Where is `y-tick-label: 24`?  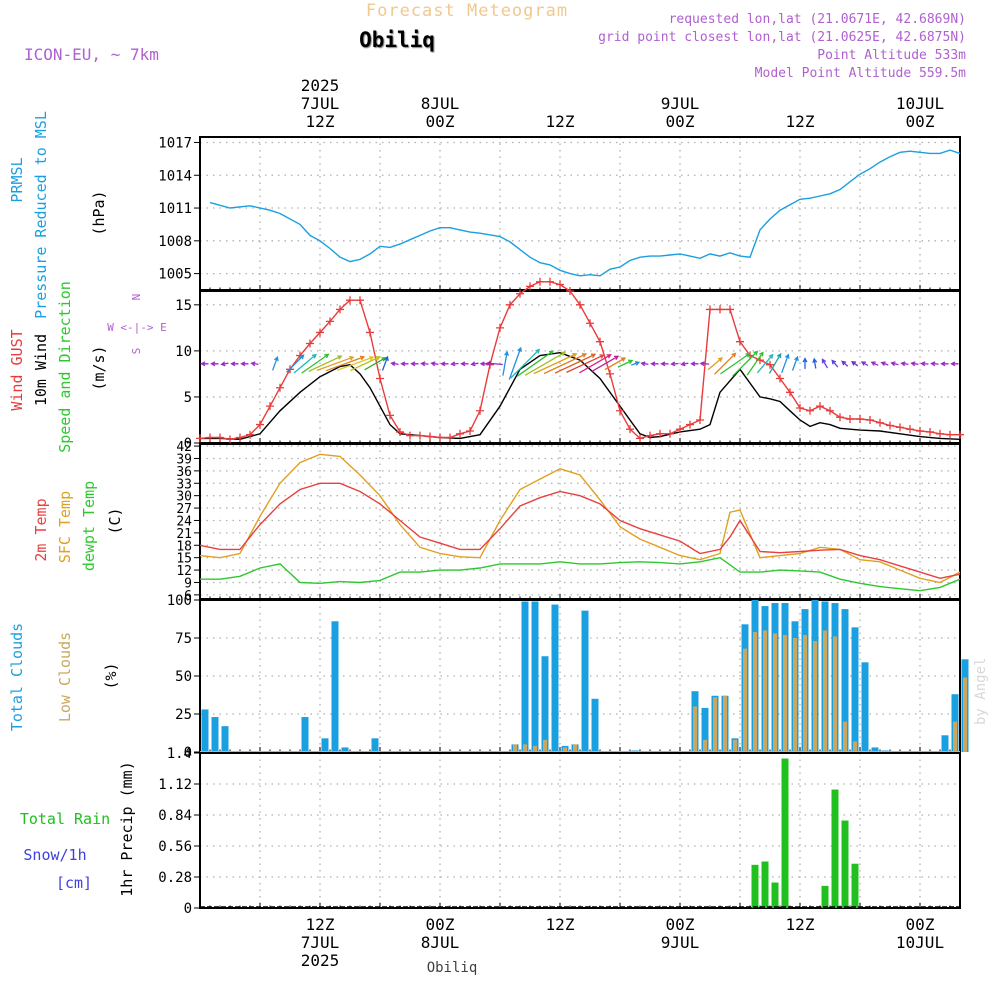
y-tick-label: 24 is located at coordinates (184, 521).